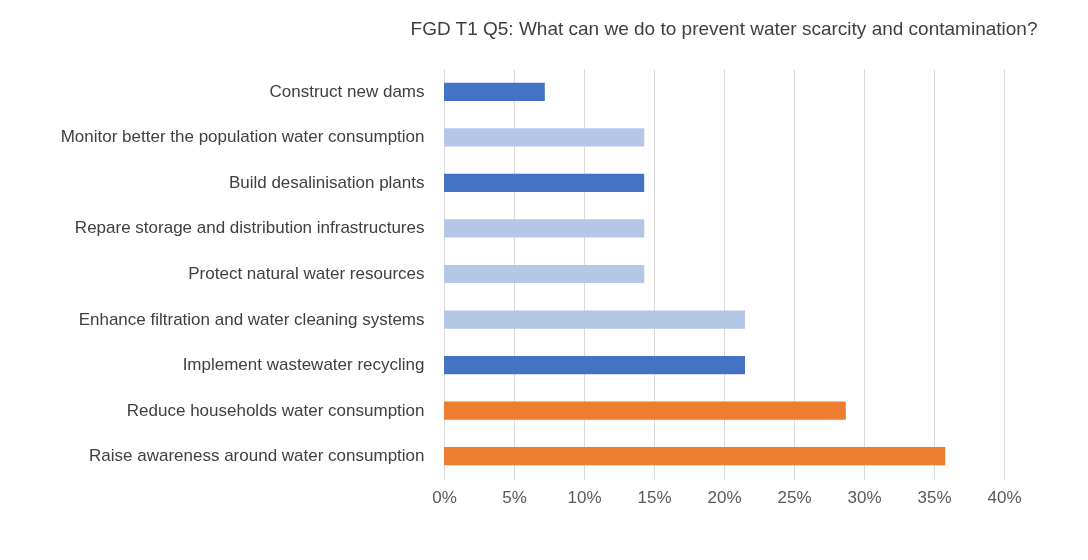 This screenshot has width=1088, height=560. I want to click on y-tick-label: Reduce households water consumption, so click(275, 410).